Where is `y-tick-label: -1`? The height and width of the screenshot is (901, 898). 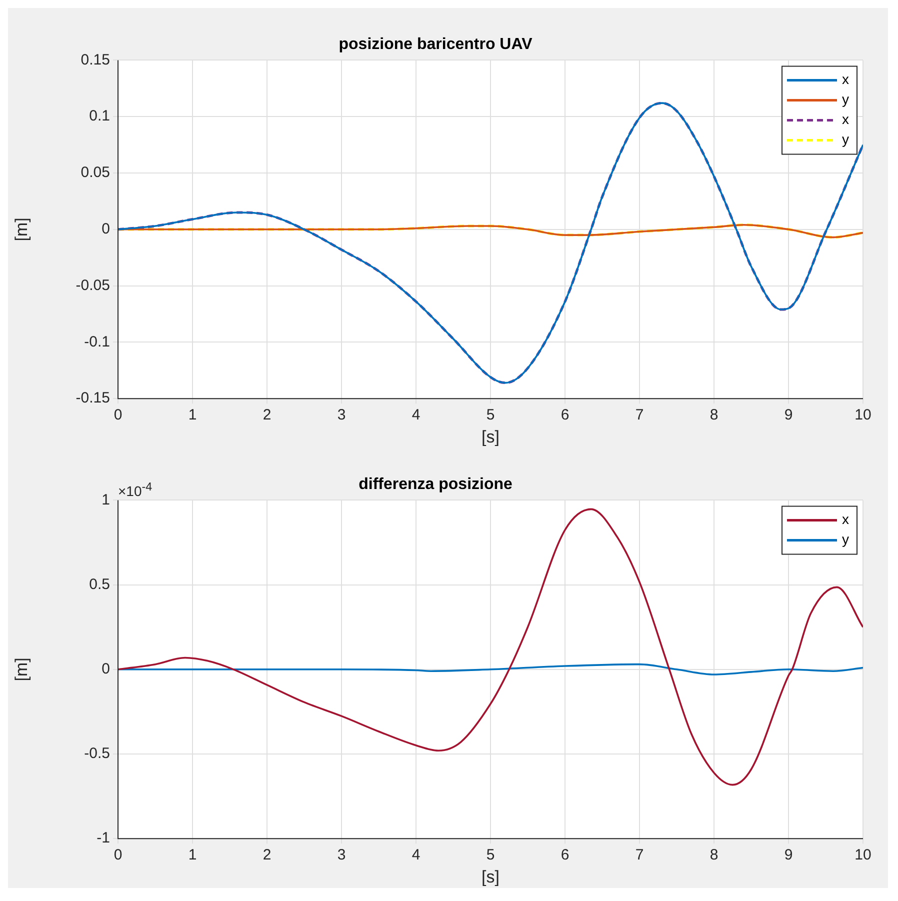
y-tick-label: -1 is located at coordinates (103, 838).